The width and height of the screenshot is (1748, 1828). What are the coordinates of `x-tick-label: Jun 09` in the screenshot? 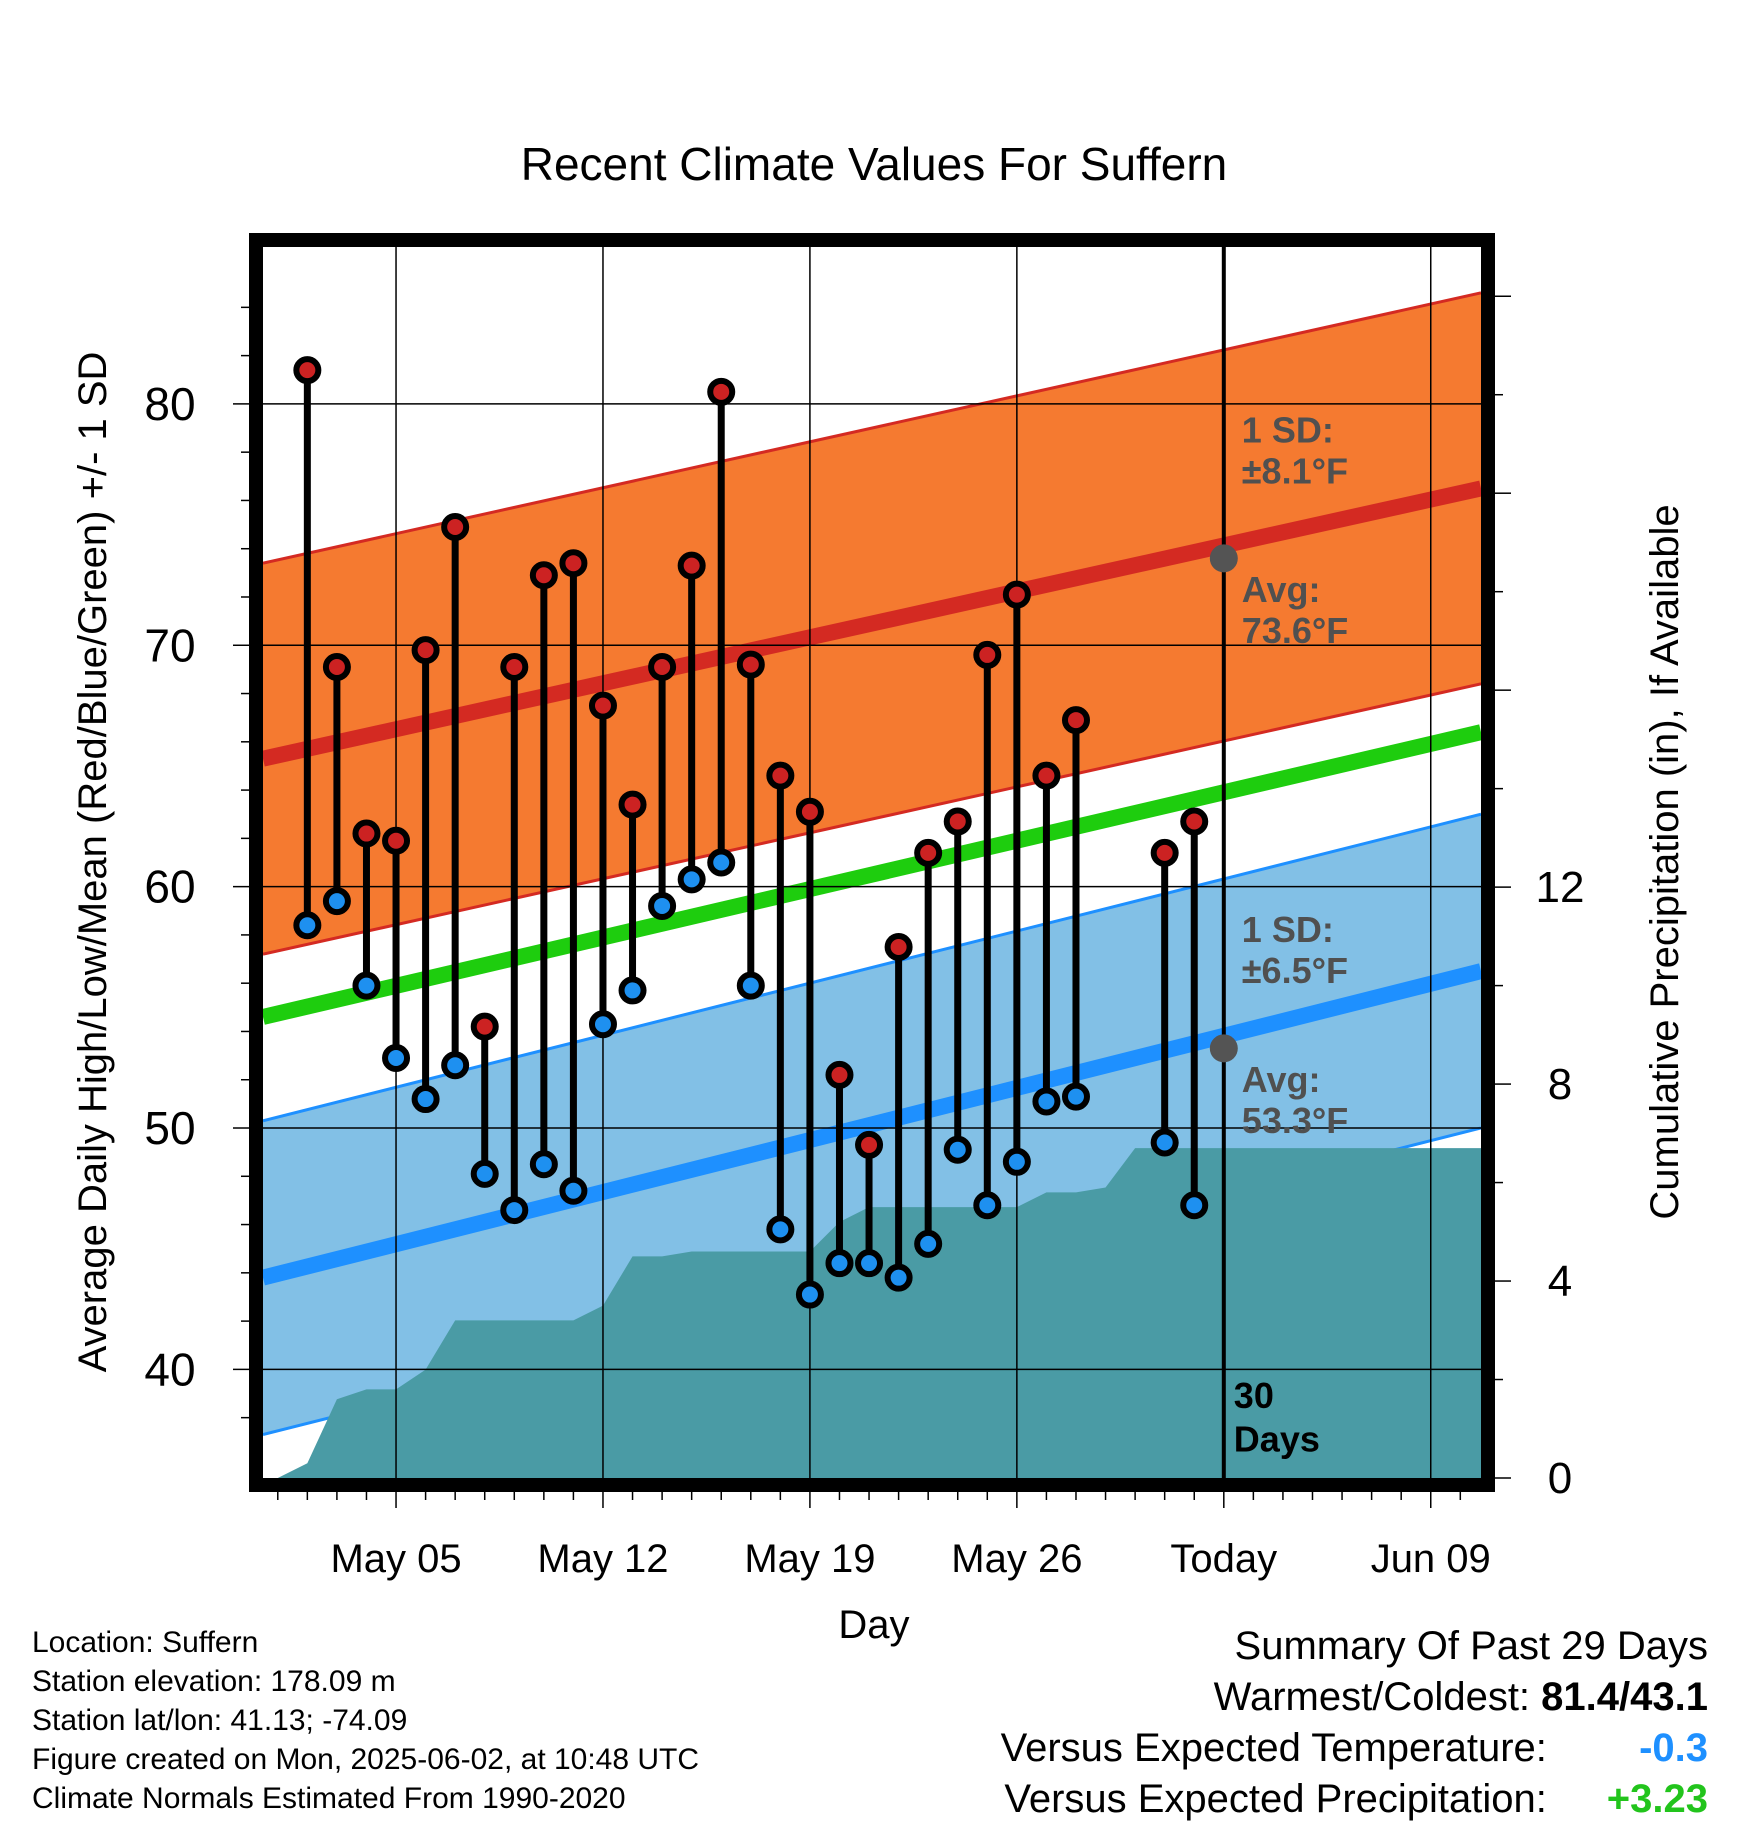 It's located at (1431, 1559).